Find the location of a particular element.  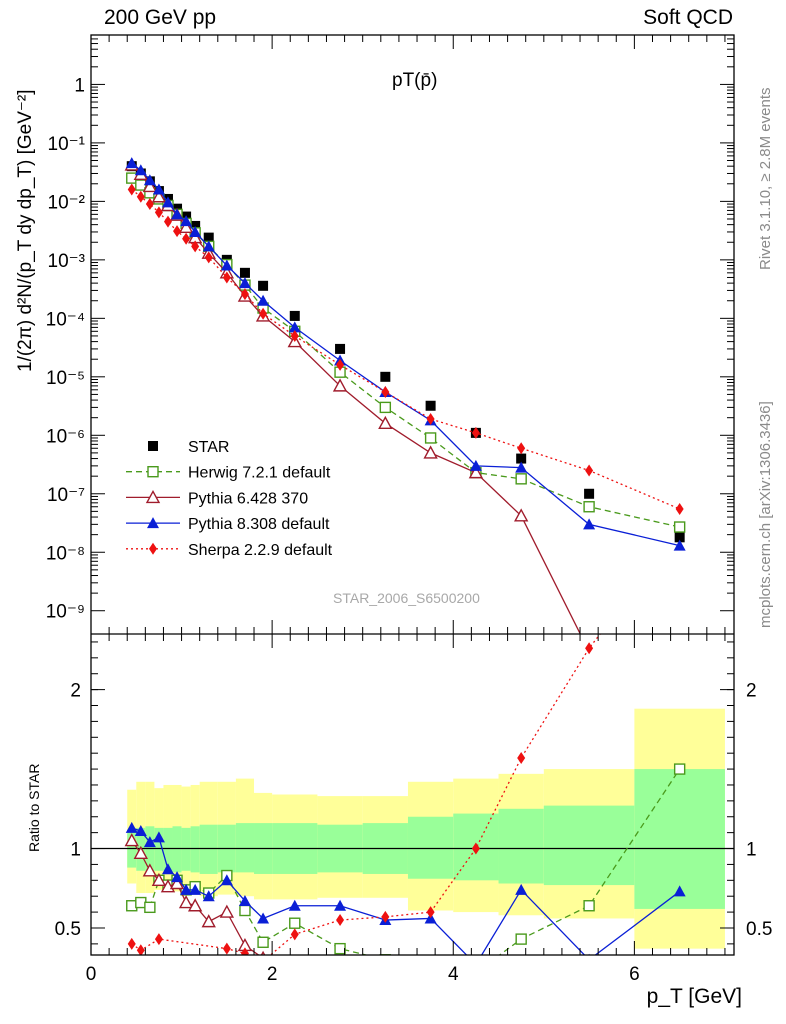

x-tick-label: 2 is located at coordinates (272, 974).